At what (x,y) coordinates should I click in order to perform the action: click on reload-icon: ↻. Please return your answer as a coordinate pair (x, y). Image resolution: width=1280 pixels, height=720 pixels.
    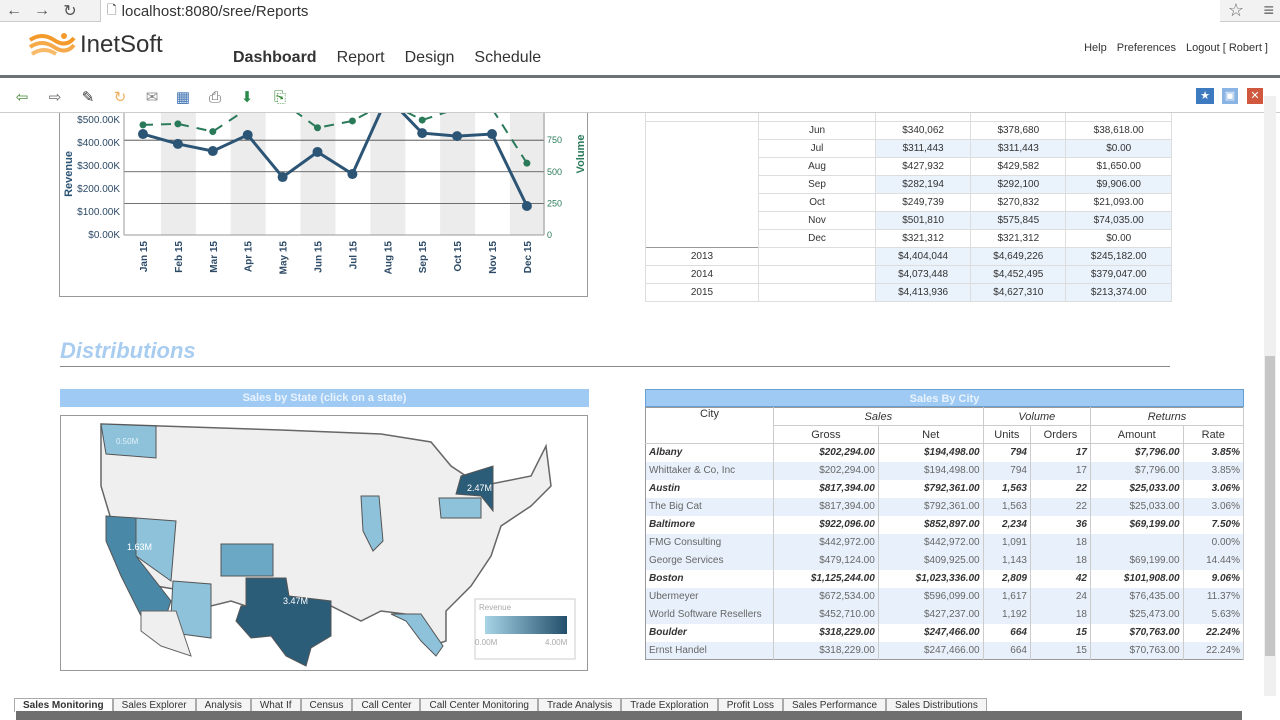
    Looking at the image, I should click on (70, 11).